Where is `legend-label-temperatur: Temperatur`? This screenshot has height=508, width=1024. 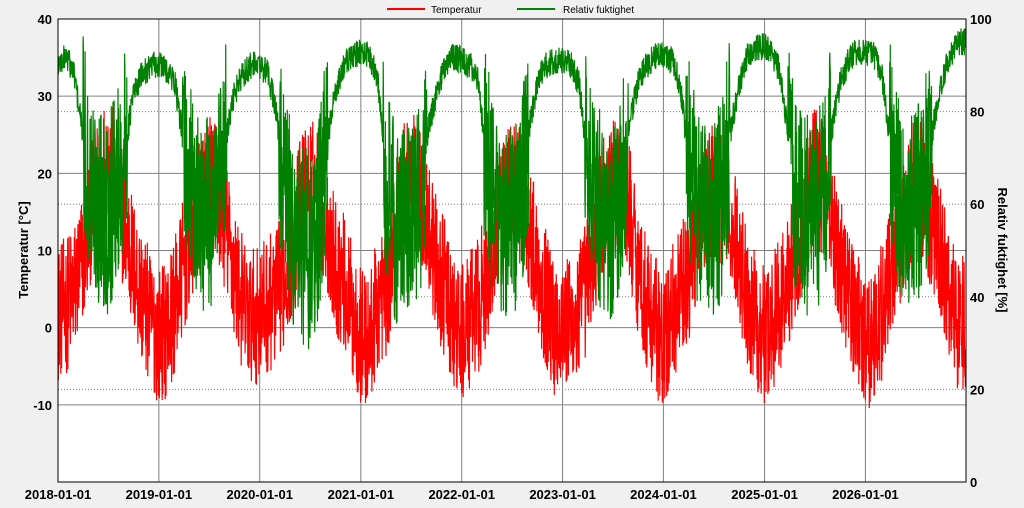 legend-label-temperatur: Temperatur is located at coordinates (456, 10).